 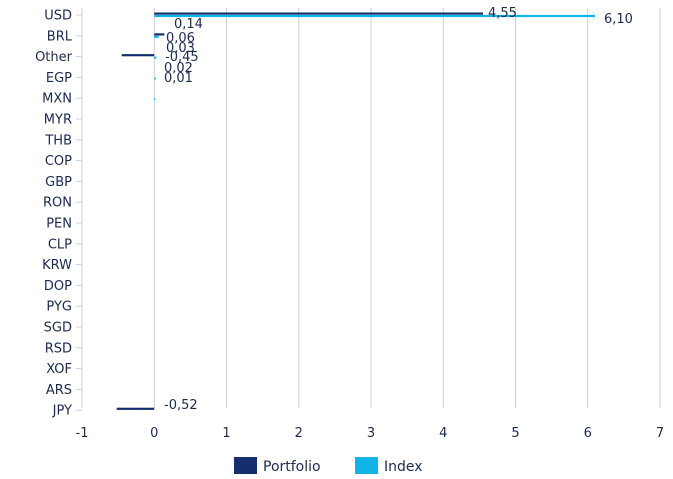 What do you see at coordinates (245, 465) in the screenshot?
I see `legend-swatch-portfolio` at bounding box center [245, 465].